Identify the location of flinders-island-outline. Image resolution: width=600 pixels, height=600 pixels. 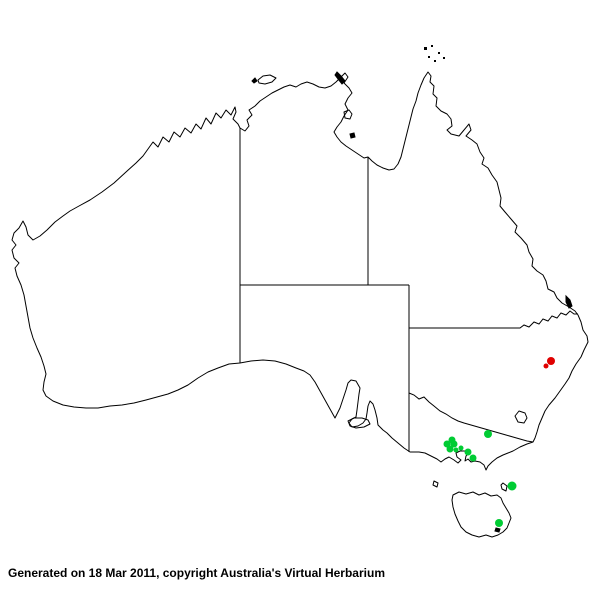
(504, 487).